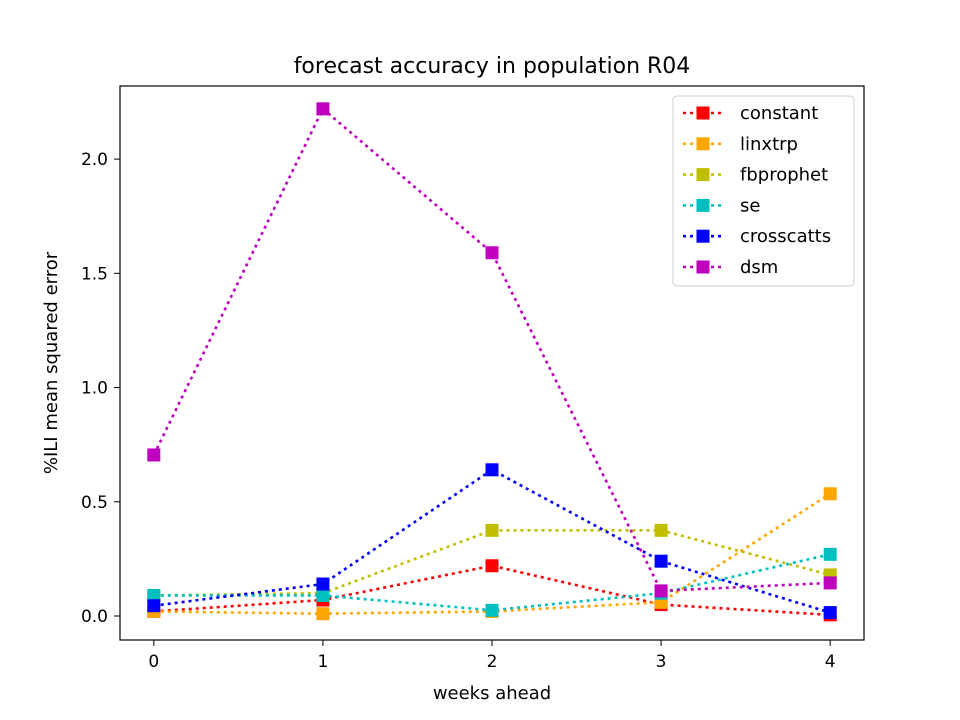 The height and width of the screenshot is (720, 960). What do you see at coordinates (94, 160) in the screenshot?
I see `y-tick-label: 2.0` at bounding box center [94, 160].